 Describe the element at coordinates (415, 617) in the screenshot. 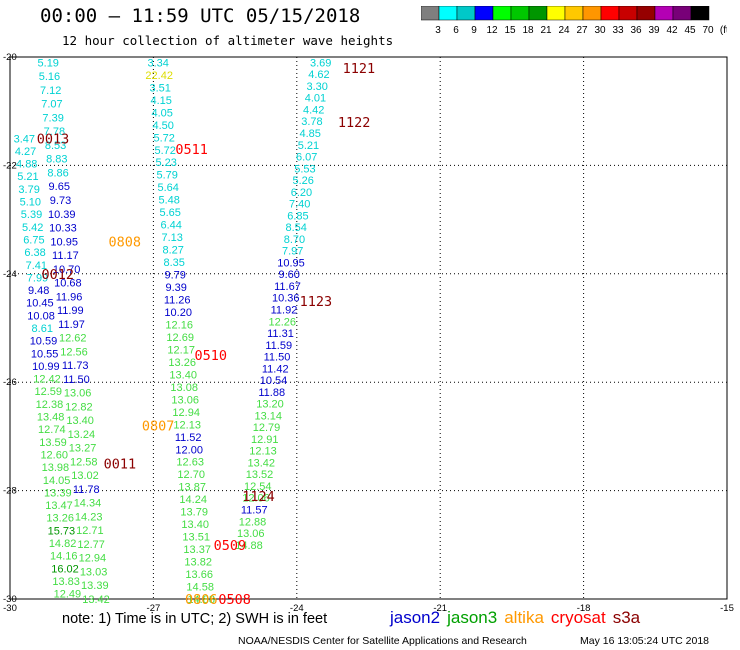

I see `legend-entry-jason2: jason2` at that location.